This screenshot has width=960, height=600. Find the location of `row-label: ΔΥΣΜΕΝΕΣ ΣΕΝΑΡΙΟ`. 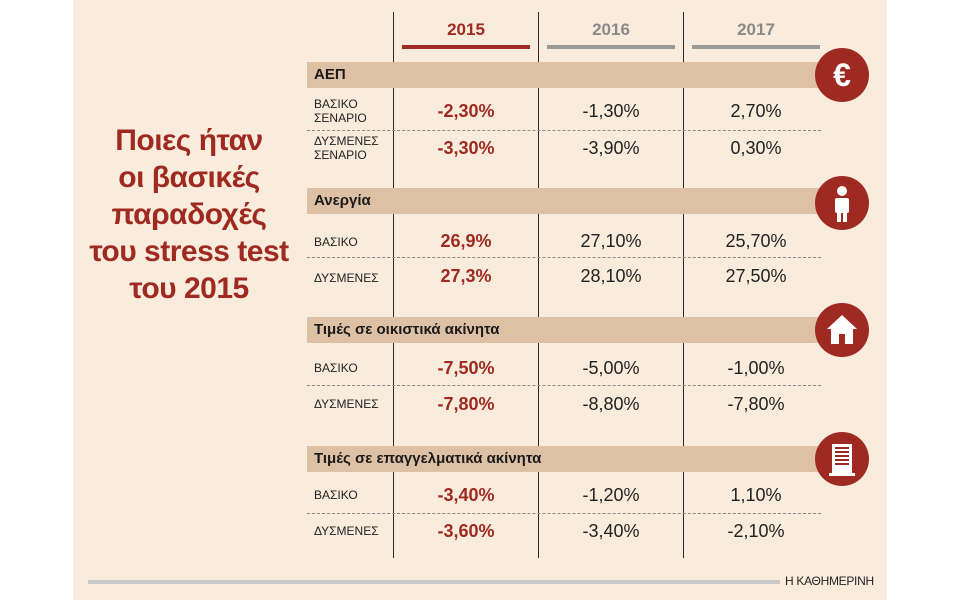

row-label: ΔΥΣΜΕΝΕΣ ΣΕΝΑΡΙΟ is located at coordinates (346, 148).